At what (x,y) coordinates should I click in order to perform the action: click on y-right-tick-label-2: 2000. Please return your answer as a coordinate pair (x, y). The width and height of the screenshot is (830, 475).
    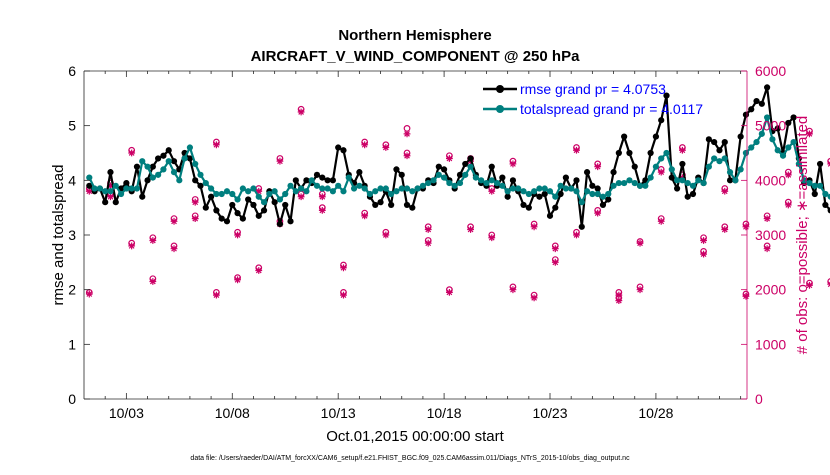
    Looking at the image, I should click on (770, 290).